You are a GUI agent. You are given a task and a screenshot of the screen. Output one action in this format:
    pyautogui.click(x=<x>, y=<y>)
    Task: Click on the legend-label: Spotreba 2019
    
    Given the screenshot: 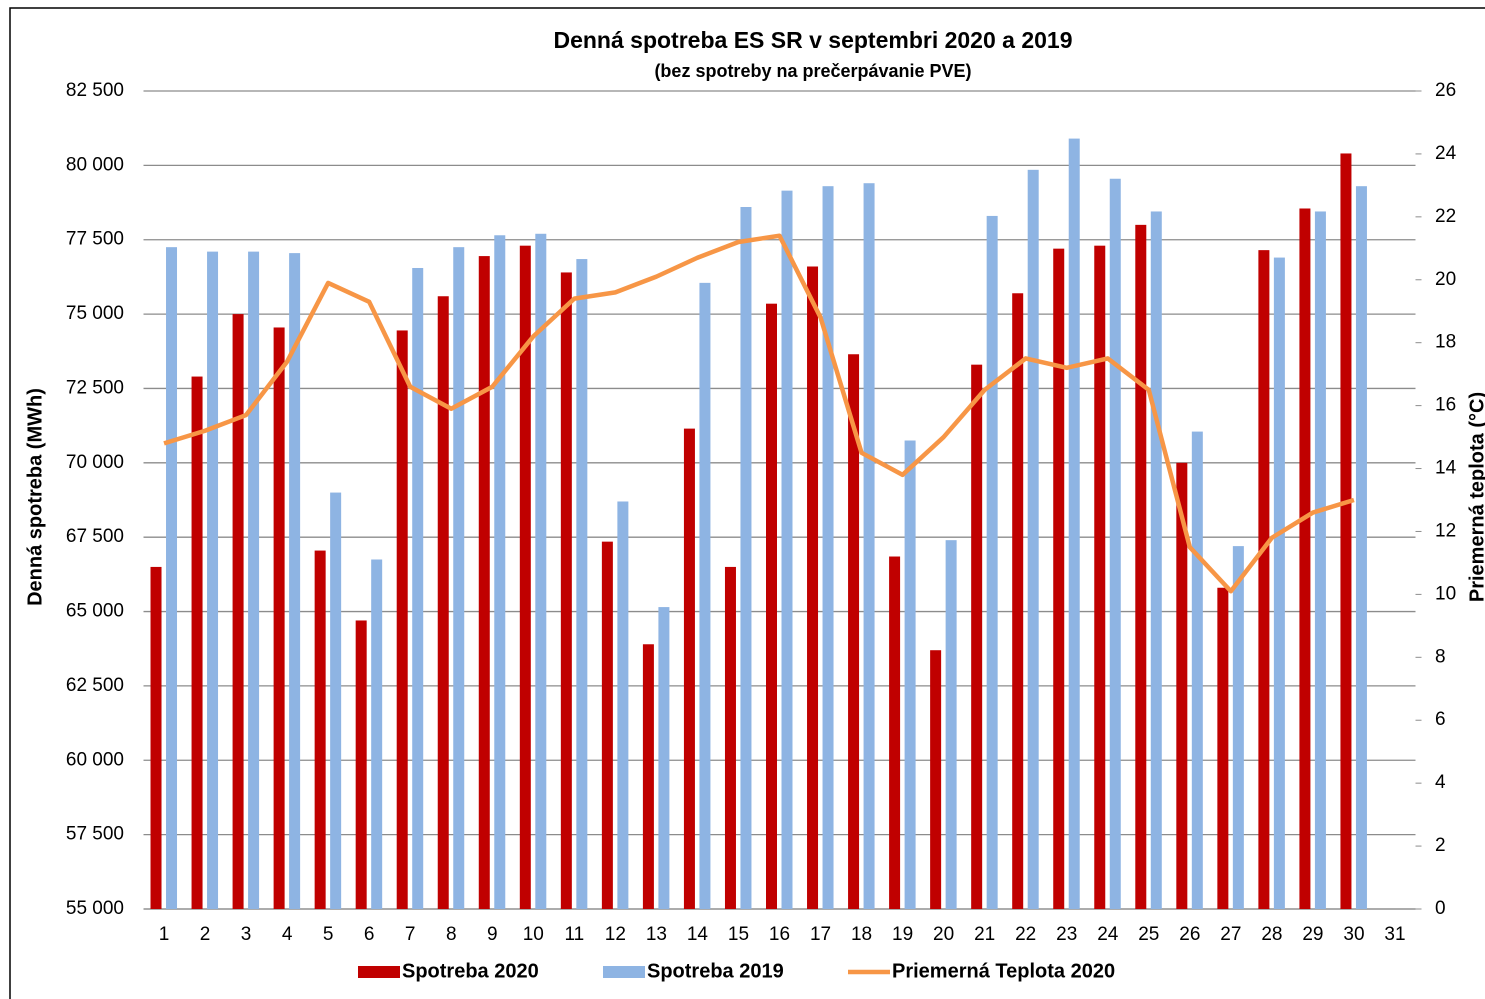 What is the action you would take?
    pyautogui.click(x=715, y=971)
    